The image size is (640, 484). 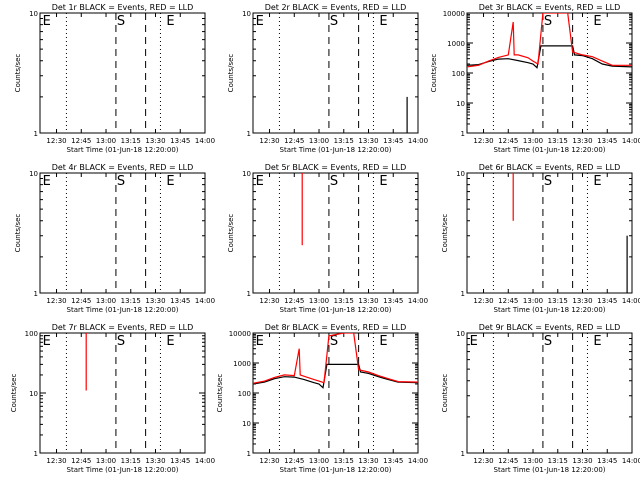 I want to click on panel-title: Det 7r BLACK = Events, RED = LLD, so click(x=123, y=327).